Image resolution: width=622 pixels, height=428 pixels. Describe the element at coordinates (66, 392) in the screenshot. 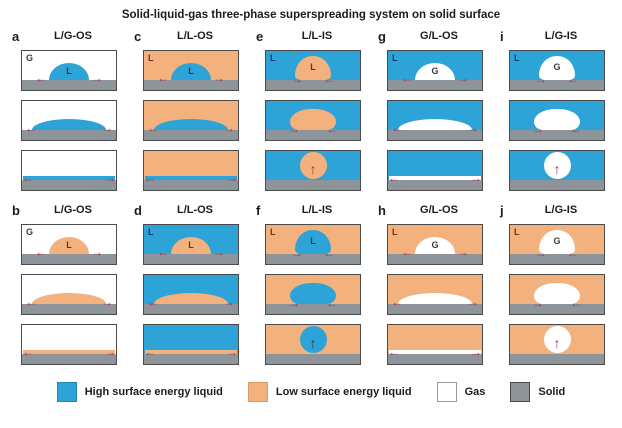

I see `high-energy-liquid-swatch-icon` at that location.